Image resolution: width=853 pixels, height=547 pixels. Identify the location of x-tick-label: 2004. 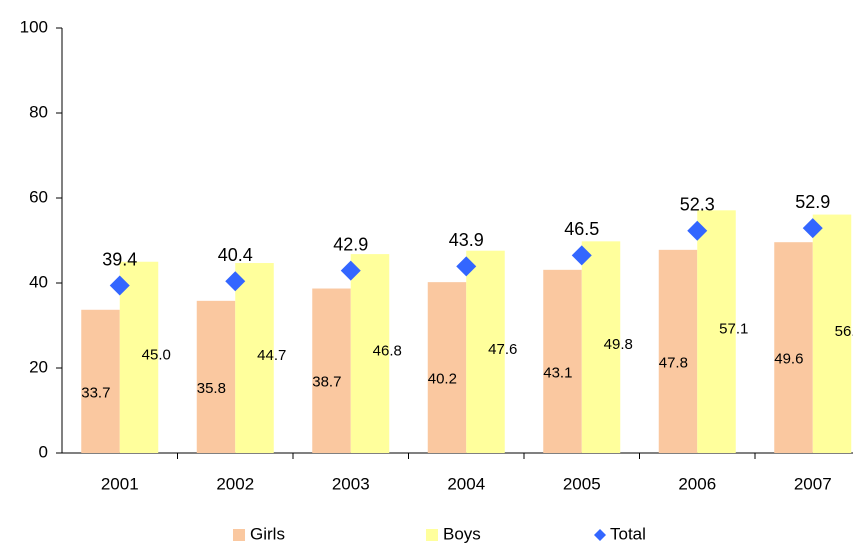
(466, 483).